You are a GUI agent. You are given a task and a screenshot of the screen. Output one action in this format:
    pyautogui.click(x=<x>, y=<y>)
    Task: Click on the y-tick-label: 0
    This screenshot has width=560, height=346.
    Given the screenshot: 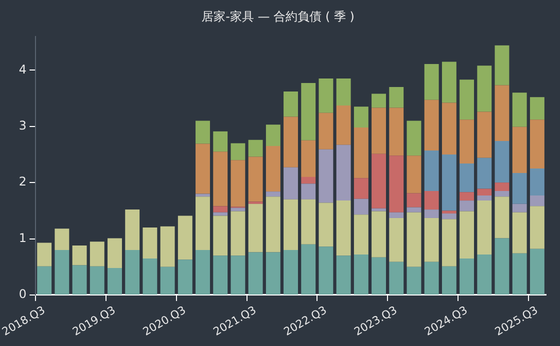 What is the action you would take?
    pyautogui.click(x=22, y=294)
    